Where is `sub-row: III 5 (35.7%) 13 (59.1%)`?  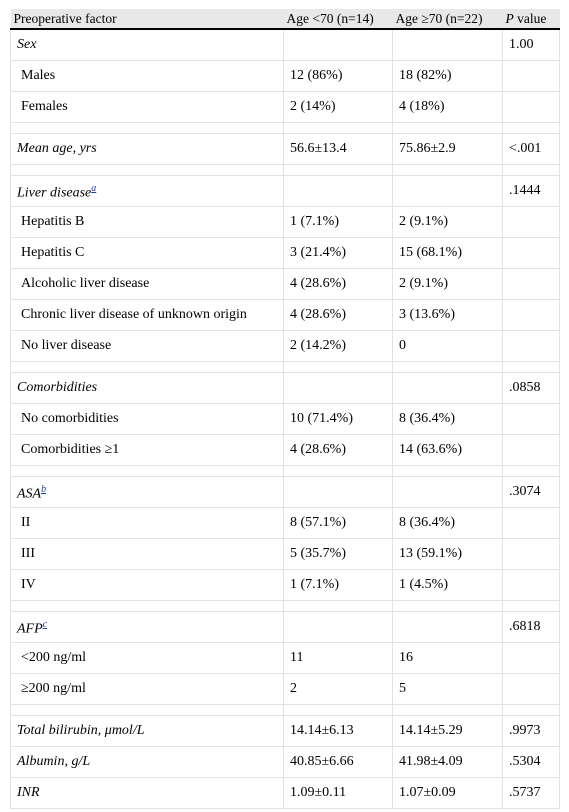 sub-row: III 5 (35.7%) 13 (59.1%) is located at coordinates (285, 554).